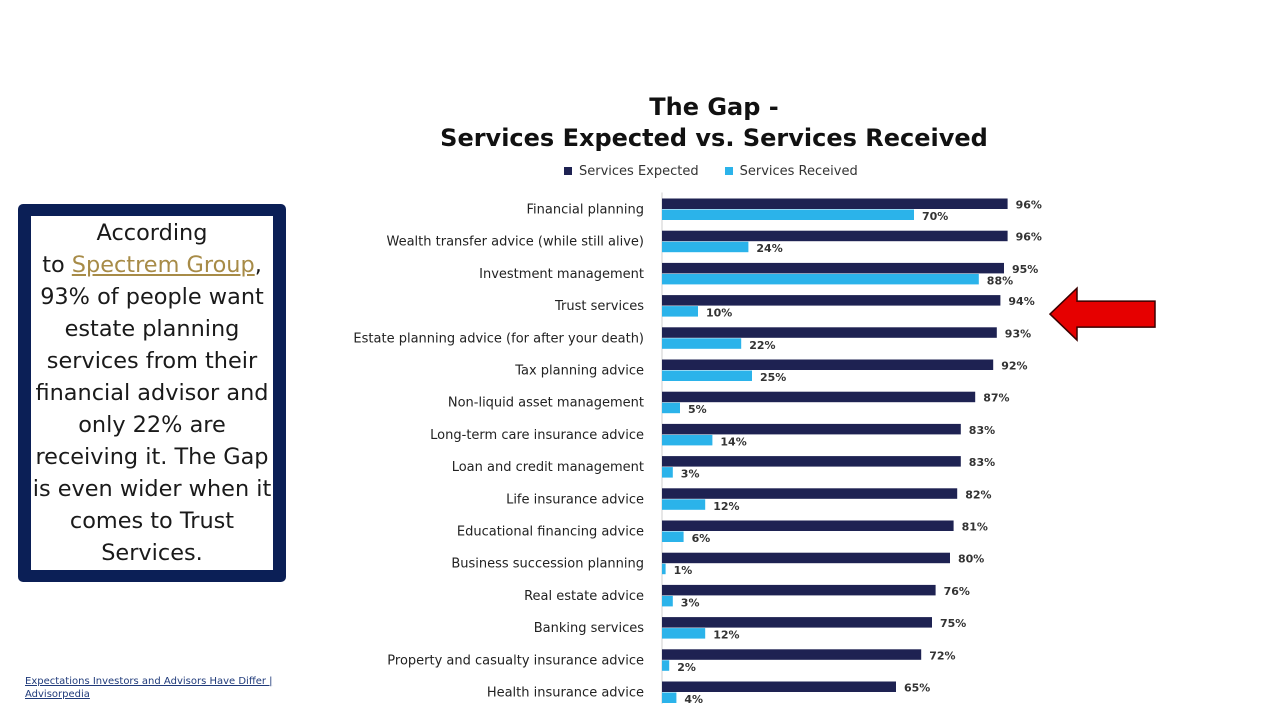 The width and height of the screenshot is (1280, 720). I want to click on legend-item-received: Services Received, so click(791, 171).